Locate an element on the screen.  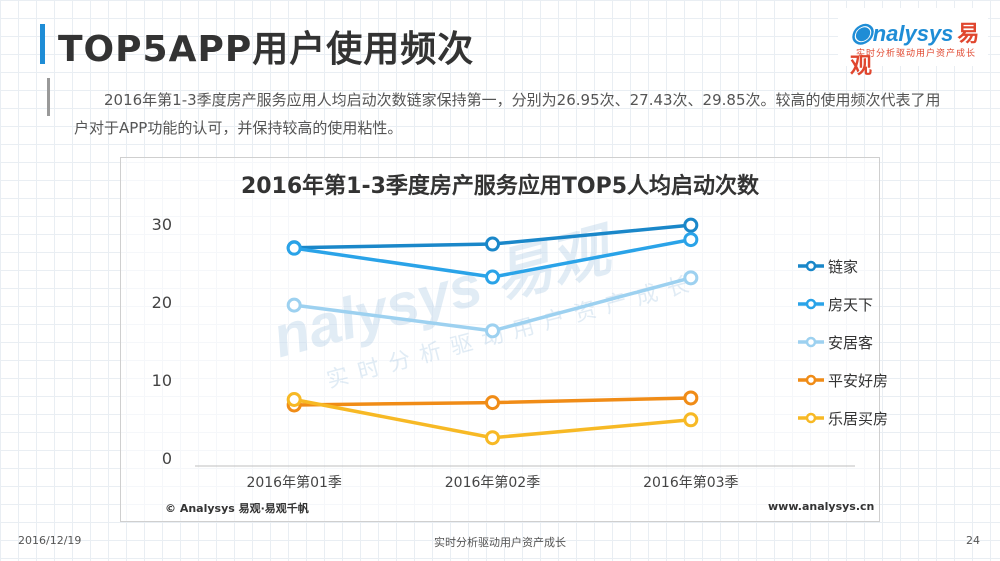
logo-brand-en: nalysys is located at coordinates (913, 33).